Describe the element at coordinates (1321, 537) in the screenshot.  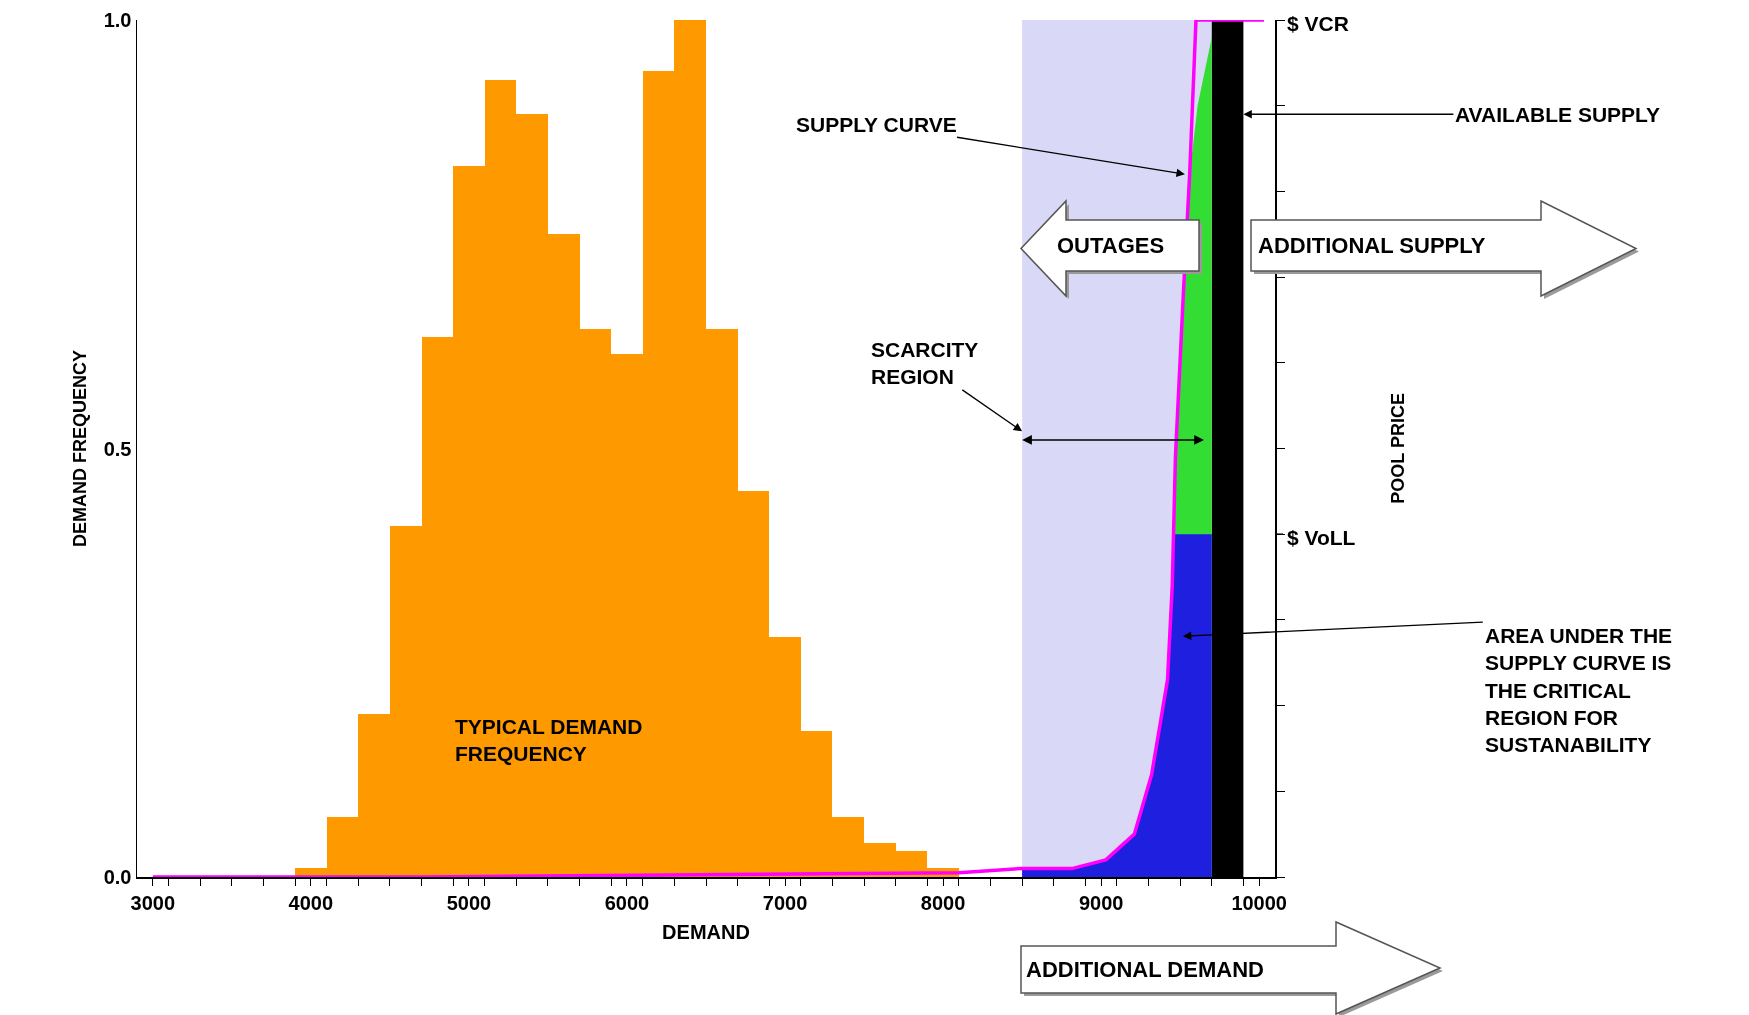
I see `ref-line-label: $ VoLL` at that location.